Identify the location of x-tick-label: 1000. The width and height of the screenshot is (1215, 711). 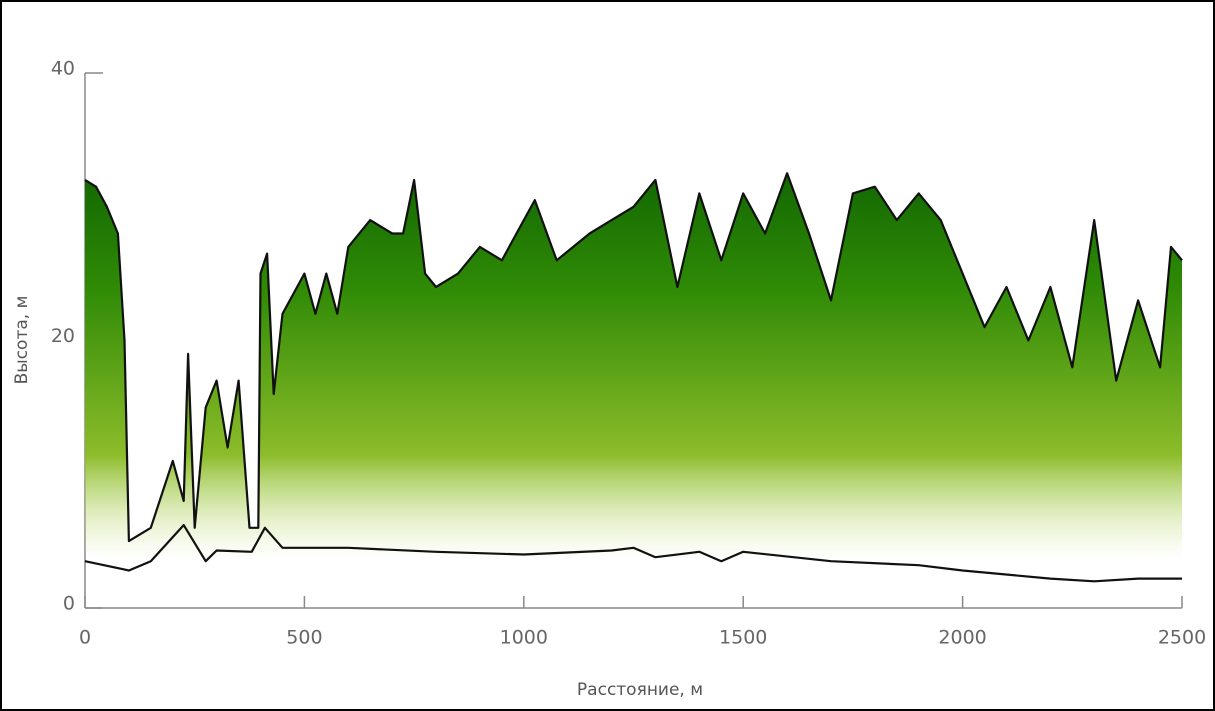
(524, 638).